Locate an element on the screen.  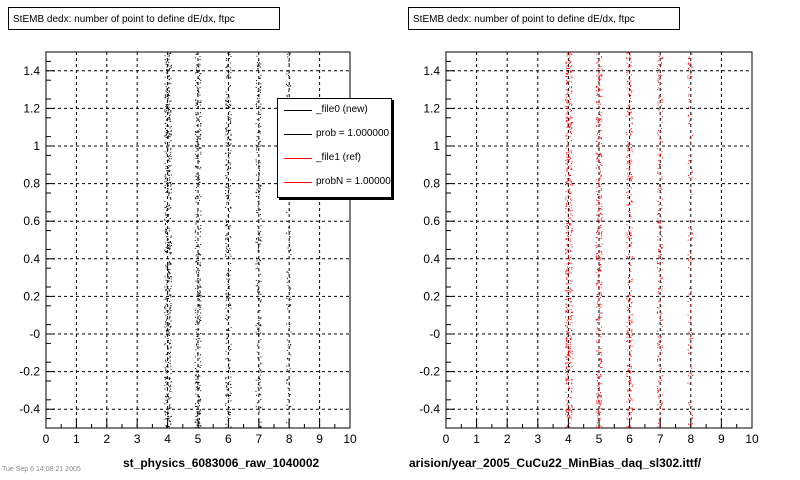
y-tick-label: -0.4 is located at coordinates (429, 409).